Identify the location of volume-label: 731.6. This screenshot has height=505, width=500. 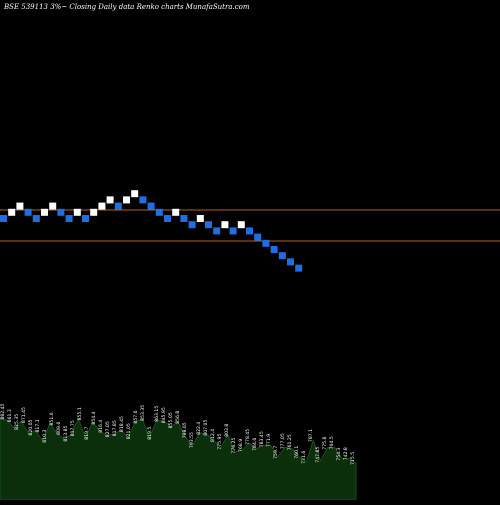
(304, 457).